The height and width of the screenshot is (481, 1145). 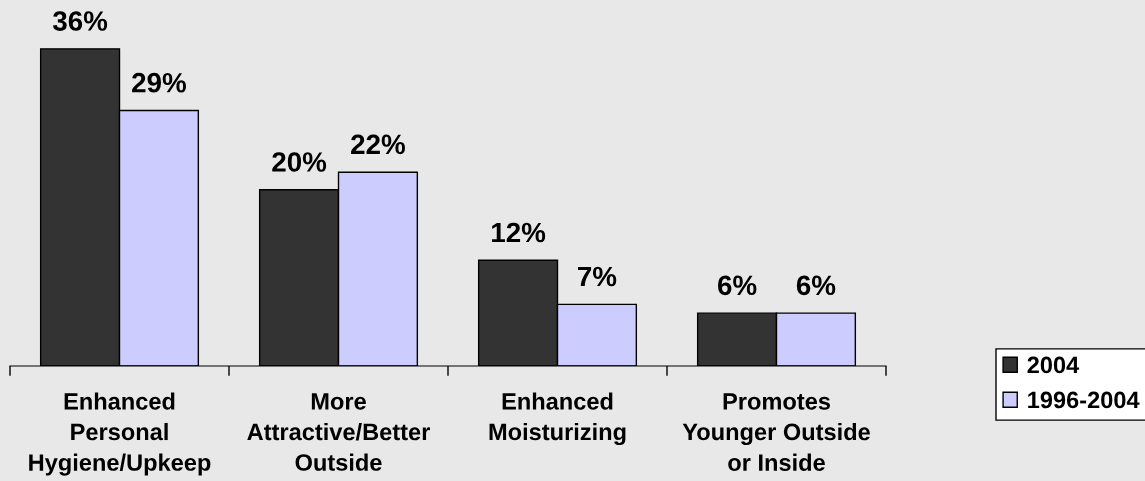 What do you see at coordinates (557, 419) in the screenshot?
I see `x-tick-label: Enhanced Moisturizing` at bounding box center [557, 419].